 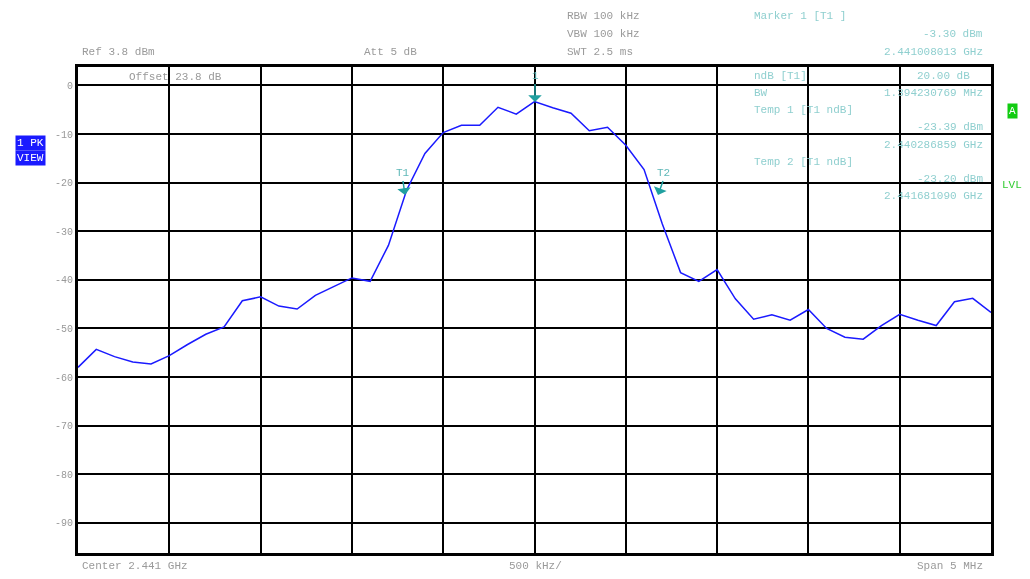 What do you see at coordinates (63, 427) in the screenshot?
I see `y-tick-label: -70` at bounding box center [63, 427].